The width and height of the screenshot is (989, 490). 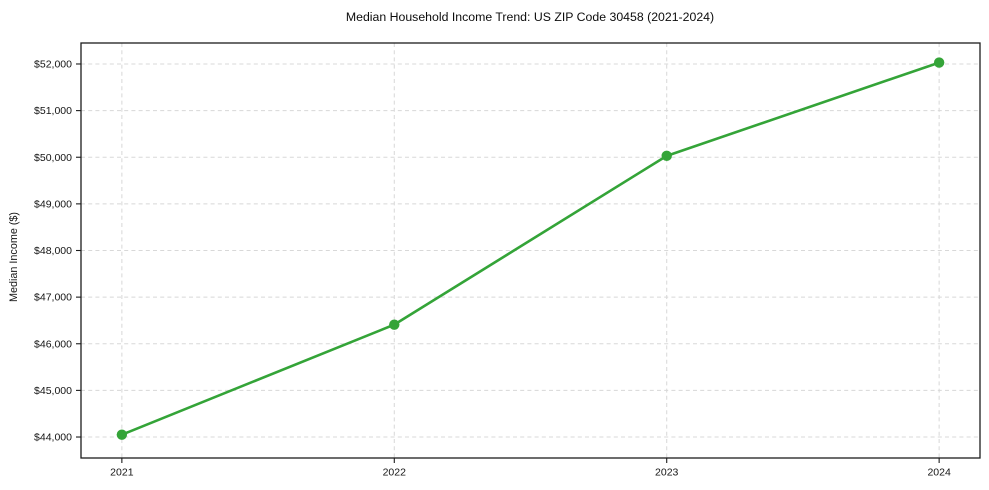 What do you see at coordinates (53, 111) in the screenshot?
I see `y-tick-label: $51,000` at bounding box center [53, 111].